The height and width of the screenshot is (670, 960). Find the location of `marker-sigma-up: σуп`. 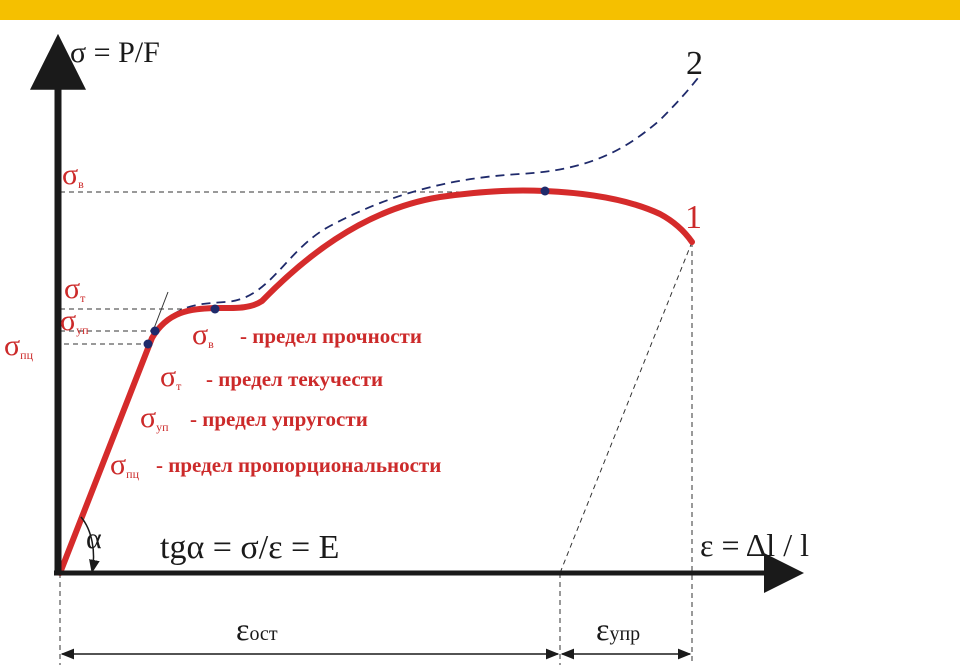

marker-sigma-up: σуп is located at coordinates (74, 320).